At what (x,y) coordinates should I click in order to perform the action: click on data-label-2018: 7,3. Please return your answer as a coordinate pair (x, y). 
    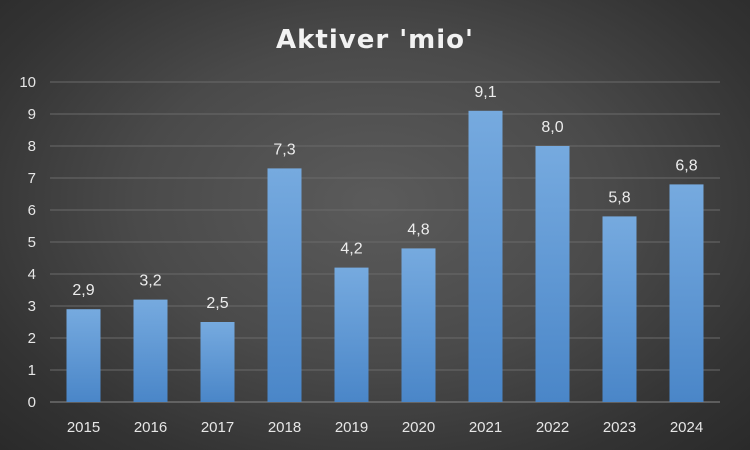
    Looking at the image, I should click on (284, 149).